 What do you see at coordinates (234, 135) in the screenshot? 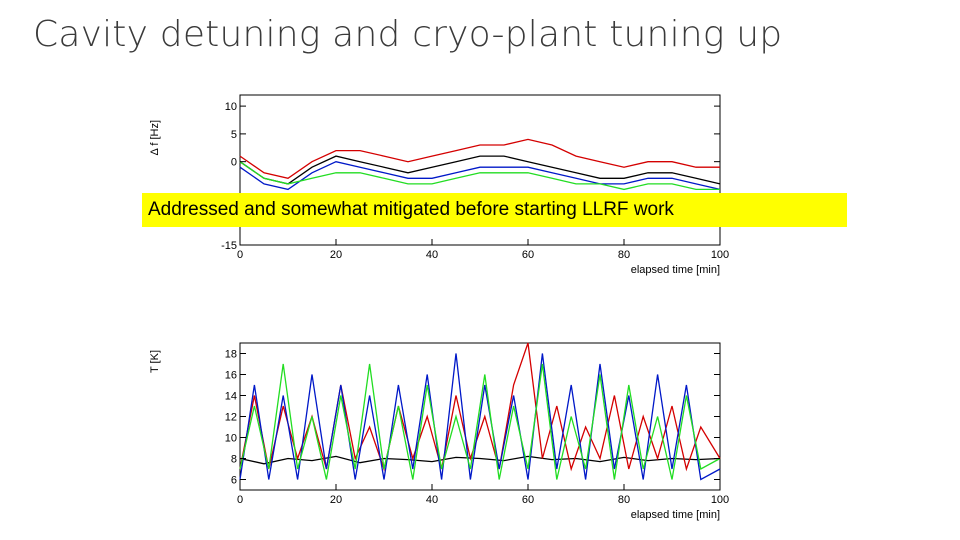
I see `y-tick-label: 5` at bounding box center [234, 135].